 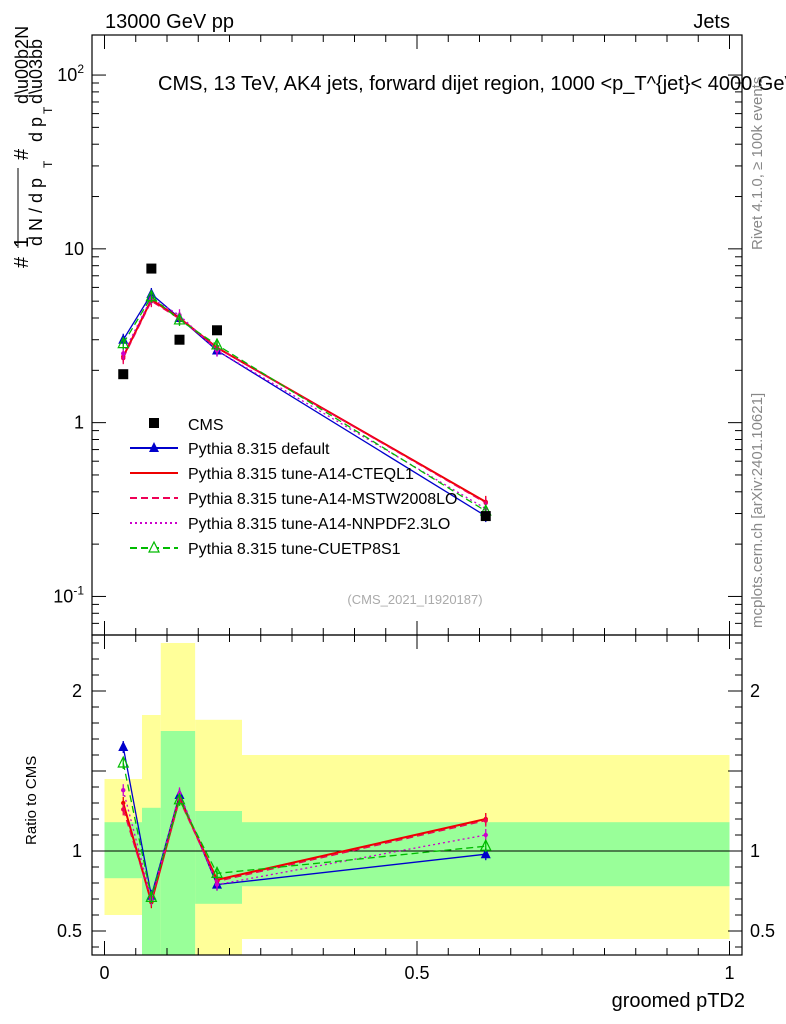 What do you see at coordinates (68, 594) in the screenshot?
I see `main-y-tick-label: 10⁻¹` at bounding box center [68, 594].